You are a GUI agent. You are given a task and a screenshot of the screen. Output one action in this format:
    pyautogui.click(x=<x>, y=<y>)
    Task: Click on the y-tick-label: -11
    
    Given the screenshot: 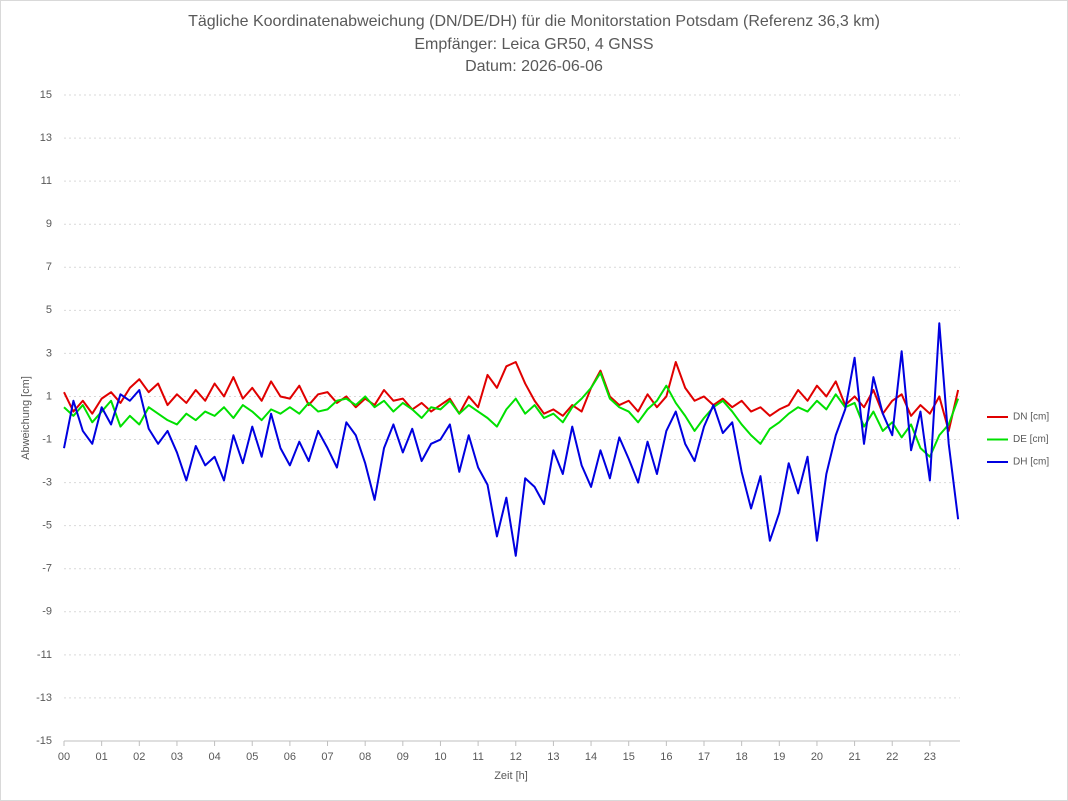 What is the action you would take?
    pyautogui.click(x=44, y=655)
    